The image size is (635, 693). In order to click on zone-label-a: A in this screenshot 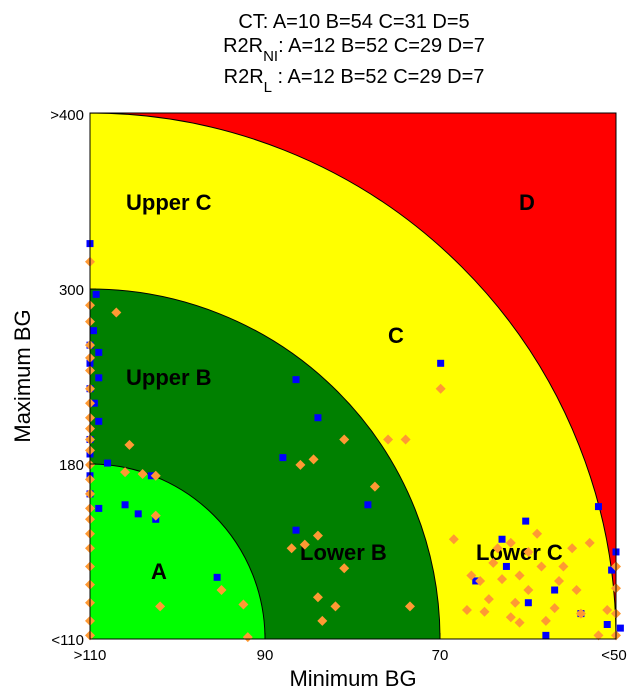, I will do `click(159, 571)`.